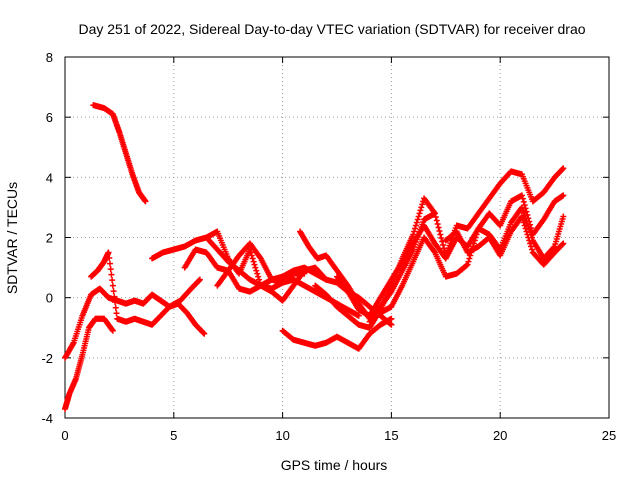 Image resolution: width=640 pixels, height=480 pixels. What do you see at coordinates (334, 465) in the screenshot?
I see `x-axis-label: GPS time / hours` at bounding box center [334, 465].